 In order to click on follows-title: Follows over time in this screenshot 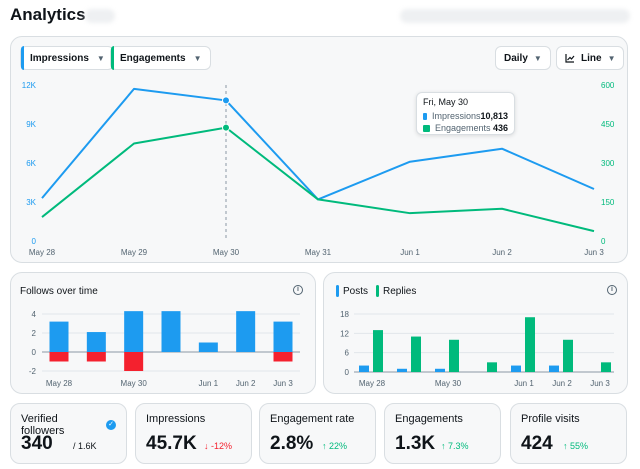, I will do `click(59, 291)`.